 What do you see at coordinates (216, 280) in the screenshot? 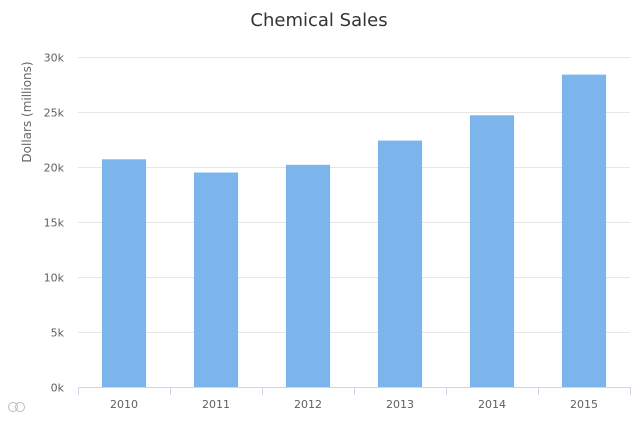
I see `bar-2011` at bounding box center [216, 280].